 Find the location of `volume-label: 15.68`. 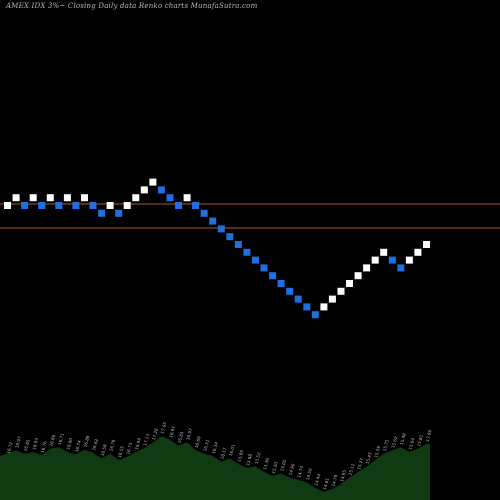

volume-label: 15.68 is located at coordinates (249, 459).